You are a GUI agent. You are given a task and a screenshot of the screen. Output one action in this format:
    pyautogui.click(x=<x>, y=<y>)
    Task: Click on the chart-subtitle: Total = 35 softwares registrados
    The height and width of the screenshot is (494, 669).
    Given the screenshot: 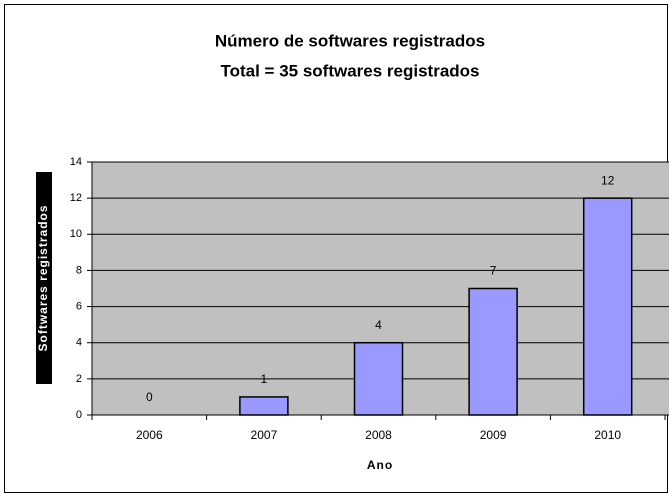 What is the action you would take?
    pyautogui.click(x=349, y=70)
    